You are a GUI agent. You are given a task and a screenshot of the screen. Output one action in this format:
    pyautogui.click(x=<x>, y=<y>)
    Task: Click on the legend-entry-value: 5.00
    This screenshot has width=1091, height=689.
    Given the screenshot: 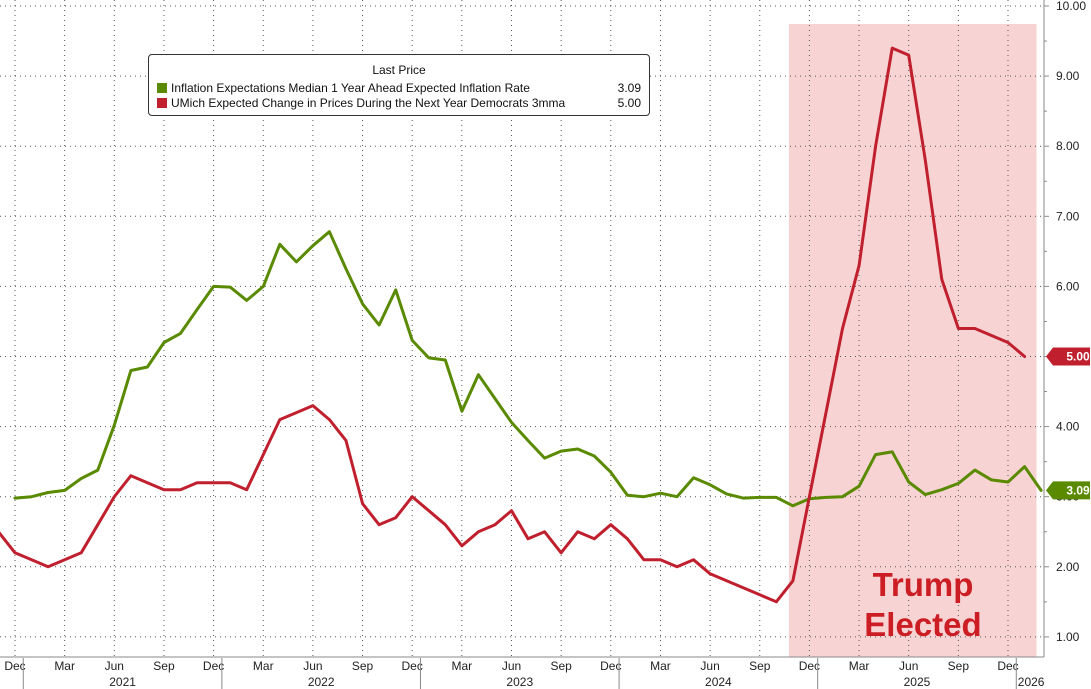 What is the action you would take?
    pyautogui.click(x=629, y=103)
    